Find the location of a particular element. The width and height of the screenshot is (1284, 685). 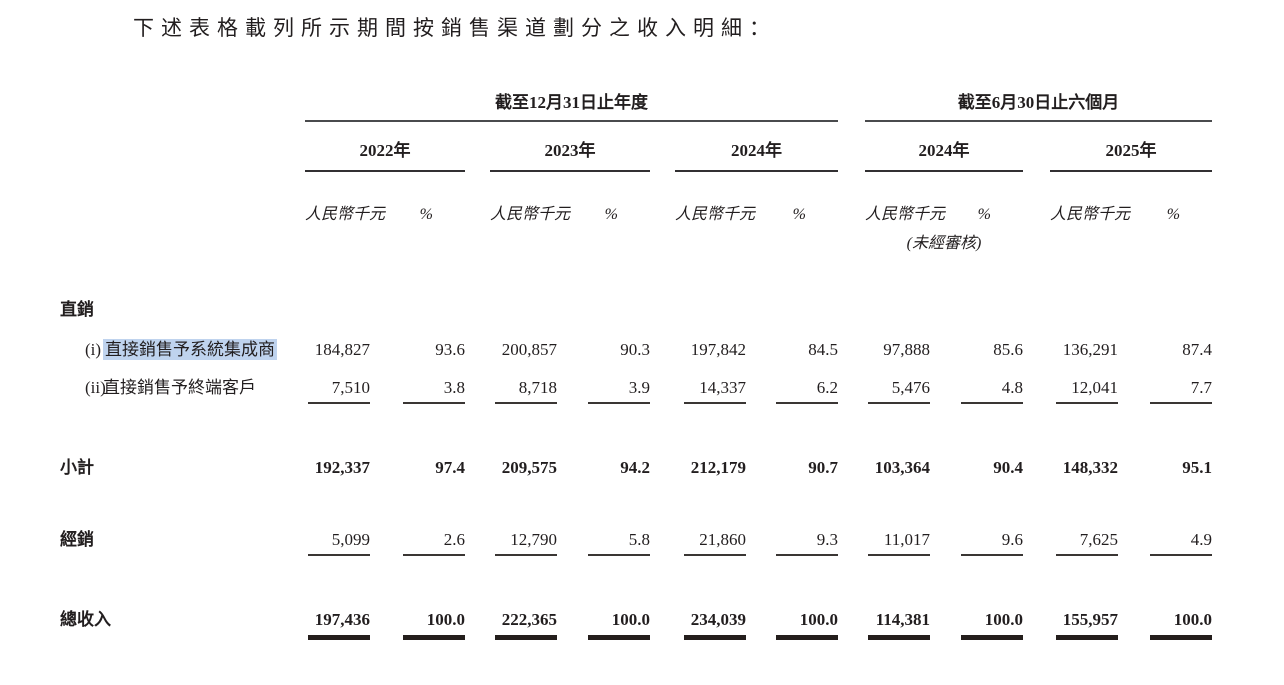

unaudited-note: (未經審核) is located at coordinates (944, 243).